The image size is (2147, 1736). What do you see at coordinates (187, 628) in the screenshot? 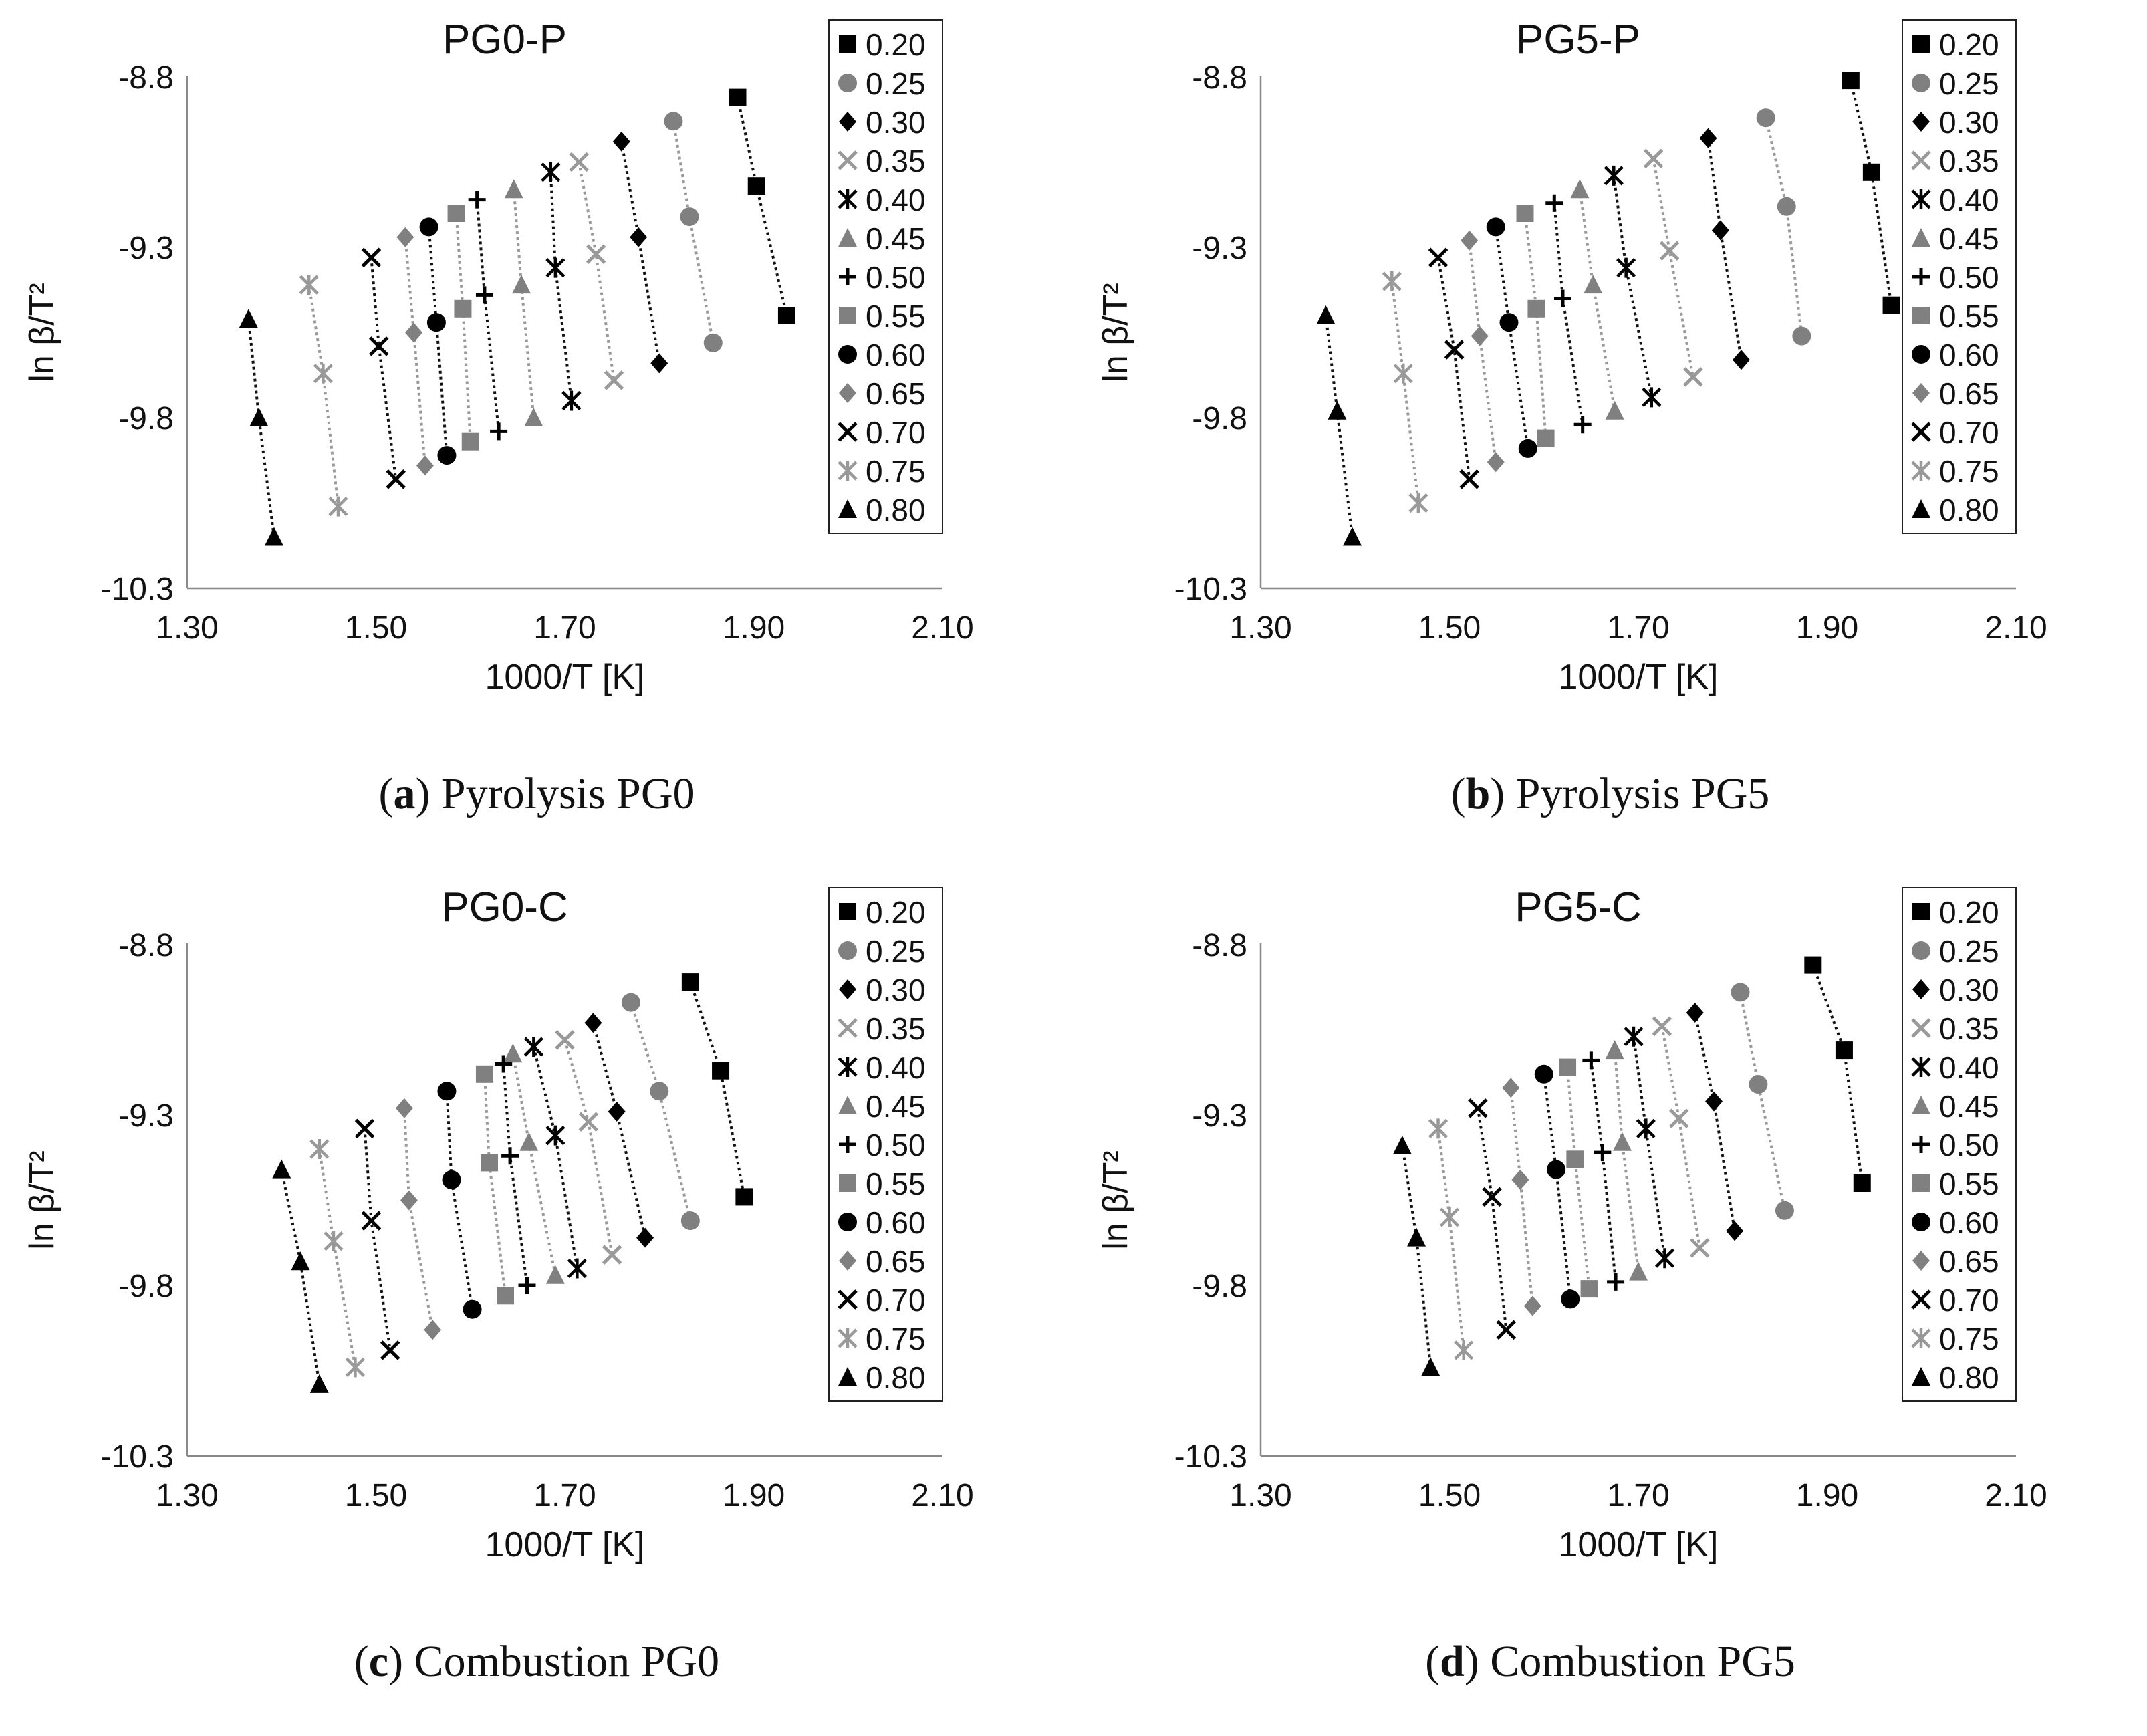
I see `x-tick-label: 1.30` at bounding box center [187, 628].